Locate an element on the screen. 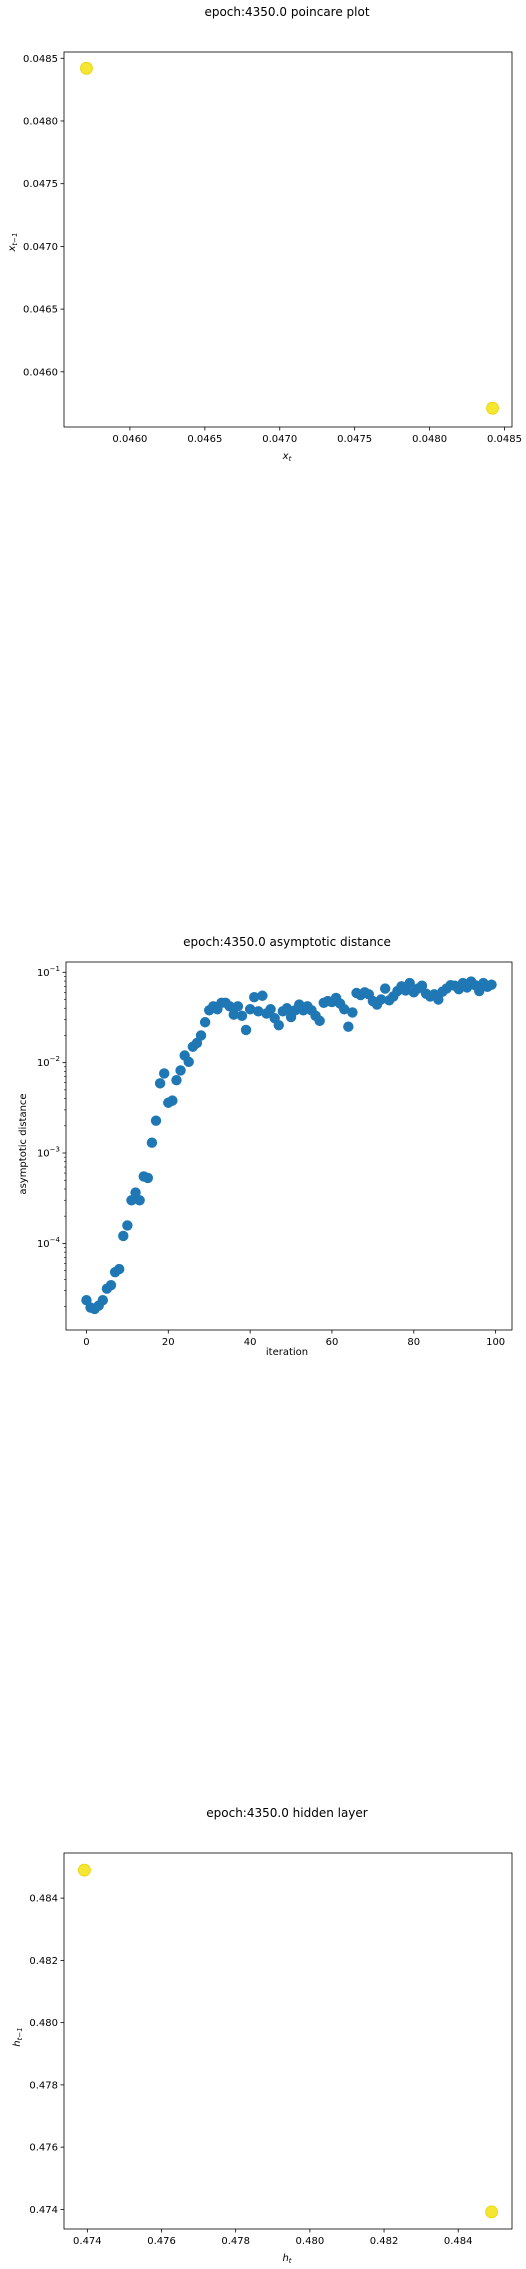  y-tick-label: 0.484 is located at coordinates (43, 1899).